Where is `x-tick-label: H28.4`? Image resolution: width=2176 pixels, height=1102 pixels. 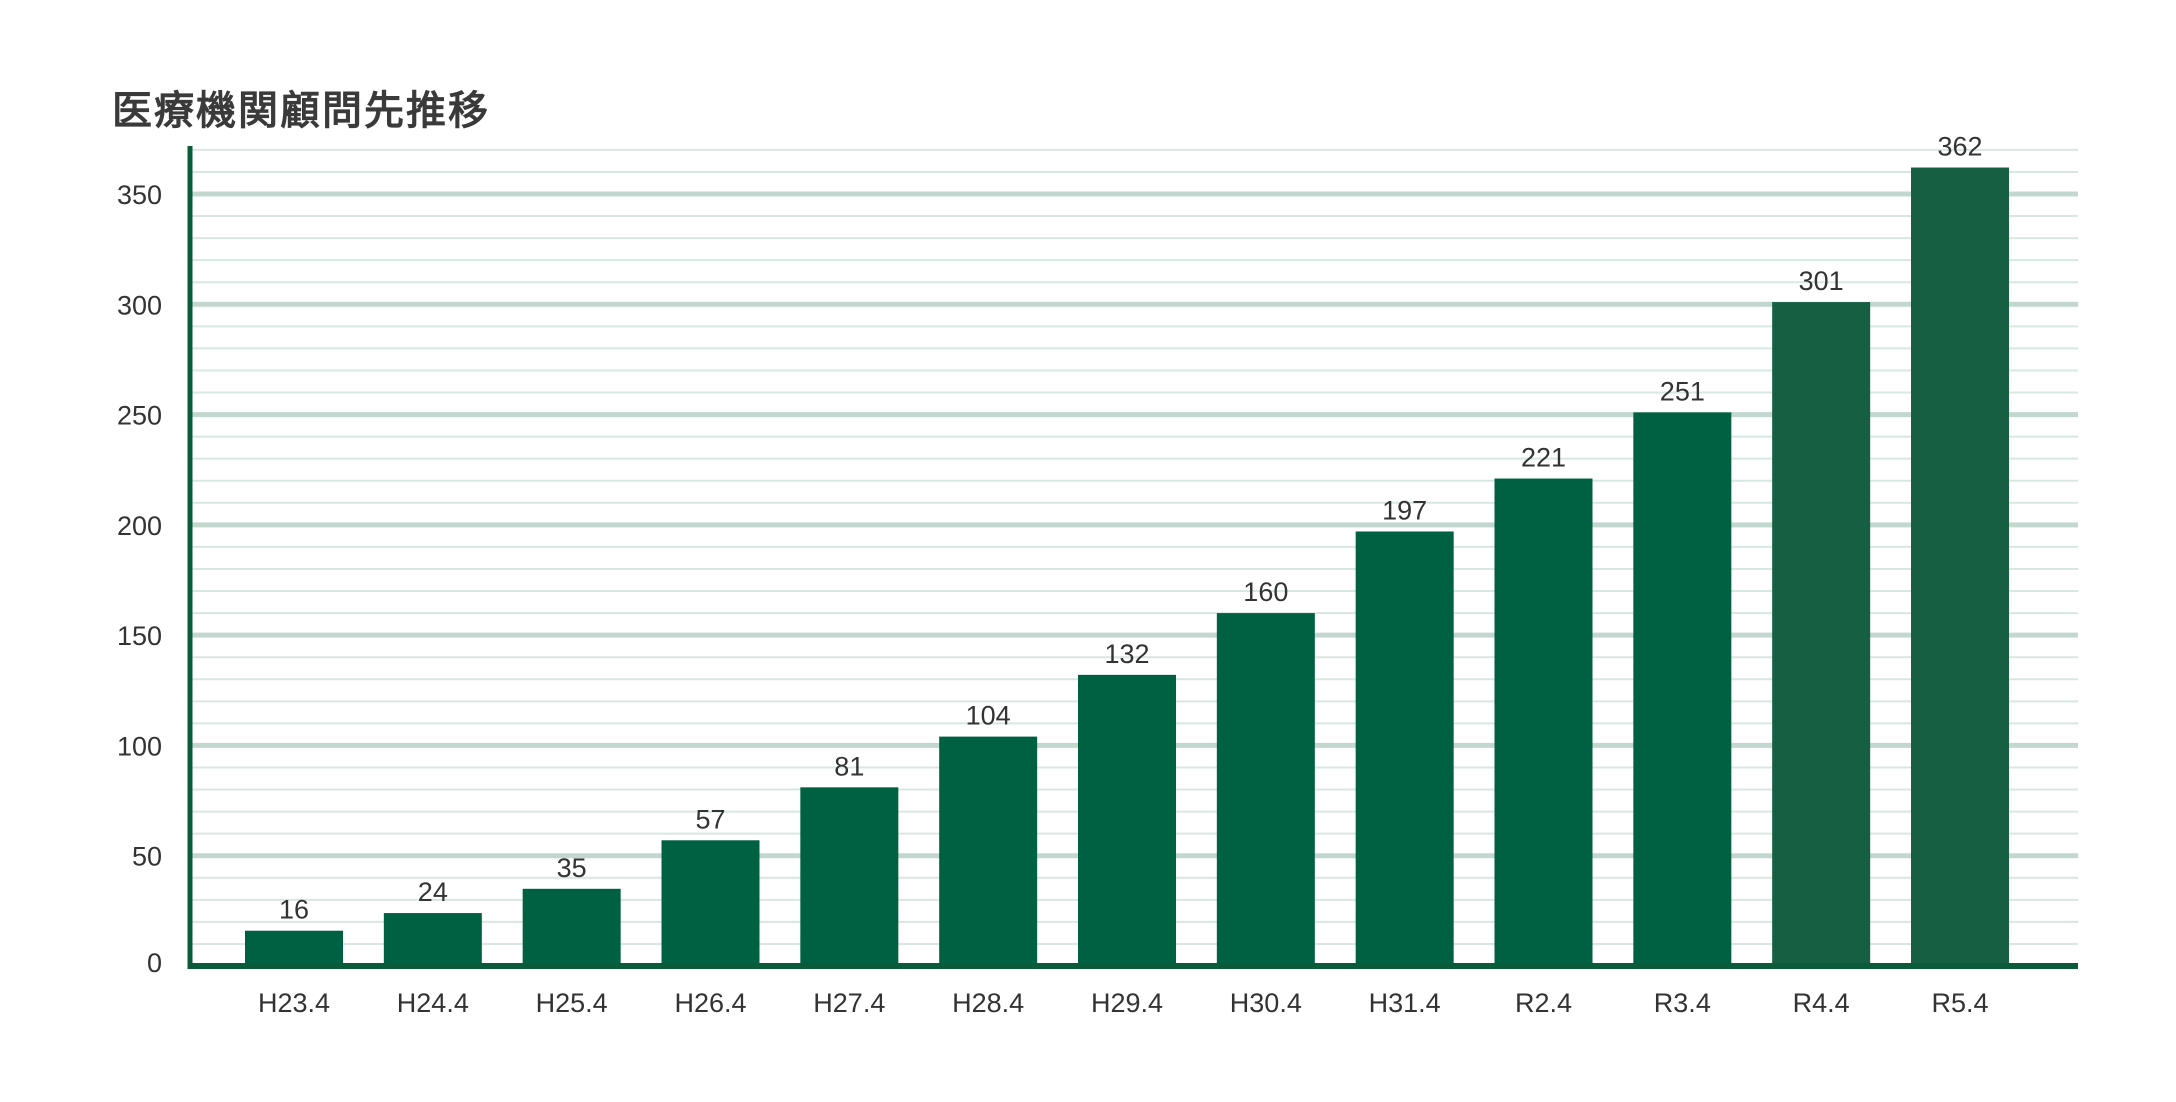 x-tick-label: H28.4 is located at coordinates (988, 1003).